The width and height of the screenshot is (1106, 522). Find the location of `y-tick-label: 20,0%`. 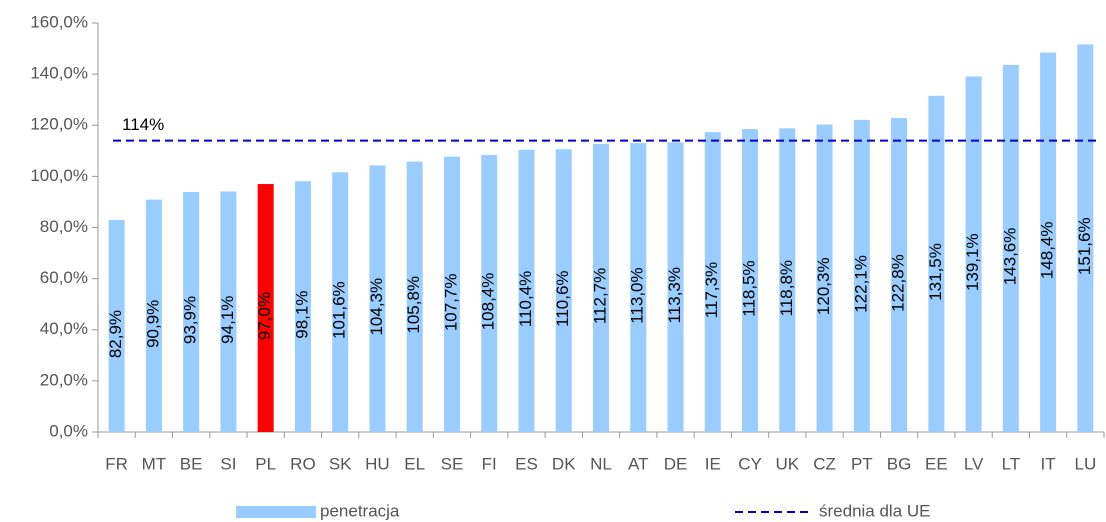

y-tick-label: 20,0% is located at coordinates (64, 379).